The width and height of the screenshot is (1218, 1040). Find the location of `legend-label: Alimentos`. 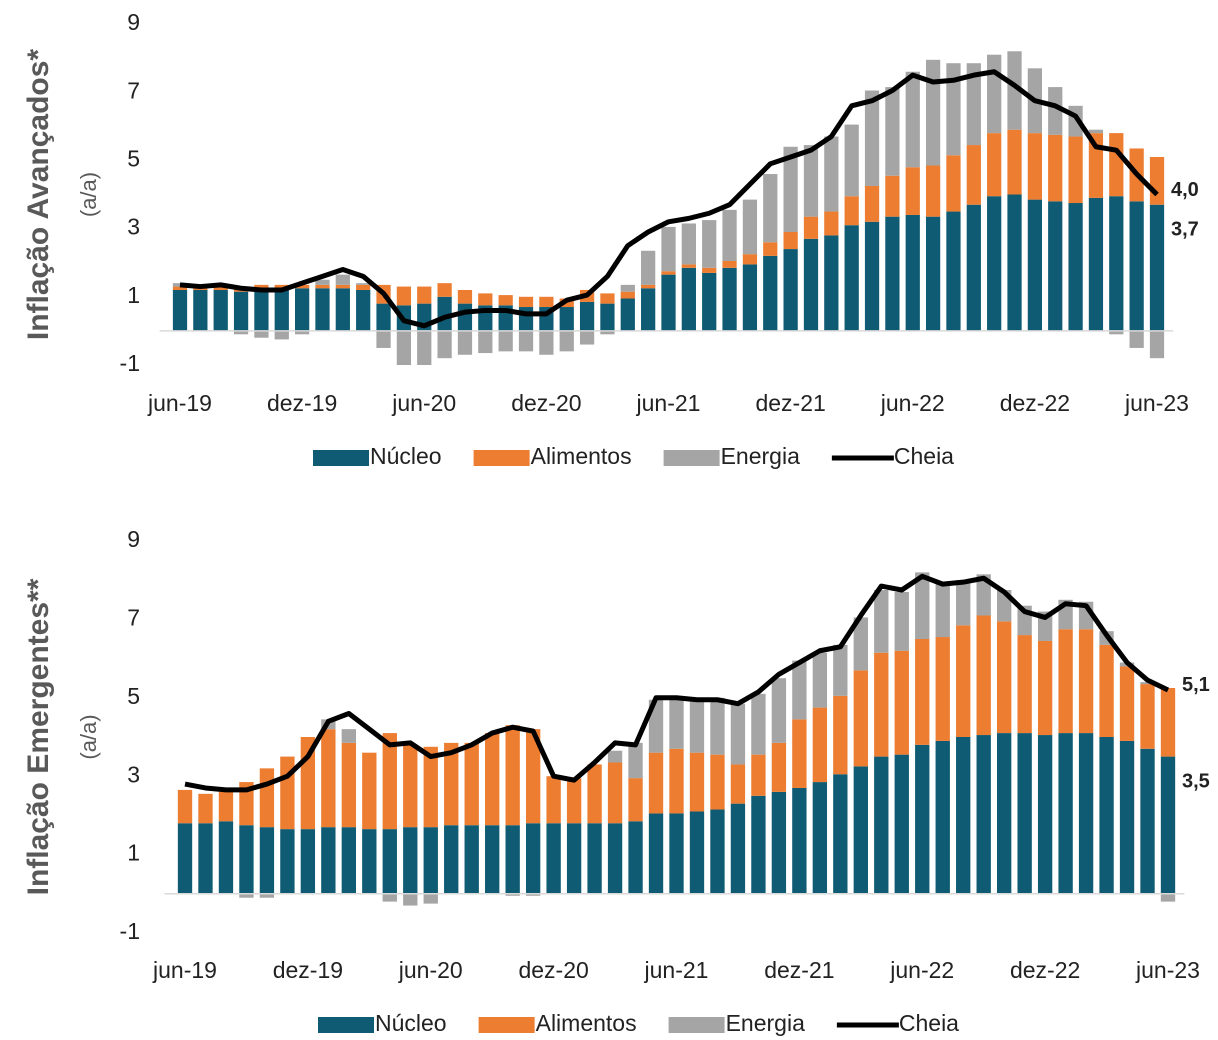

legend-label: Alimentos is located at coordinates (581, 456).